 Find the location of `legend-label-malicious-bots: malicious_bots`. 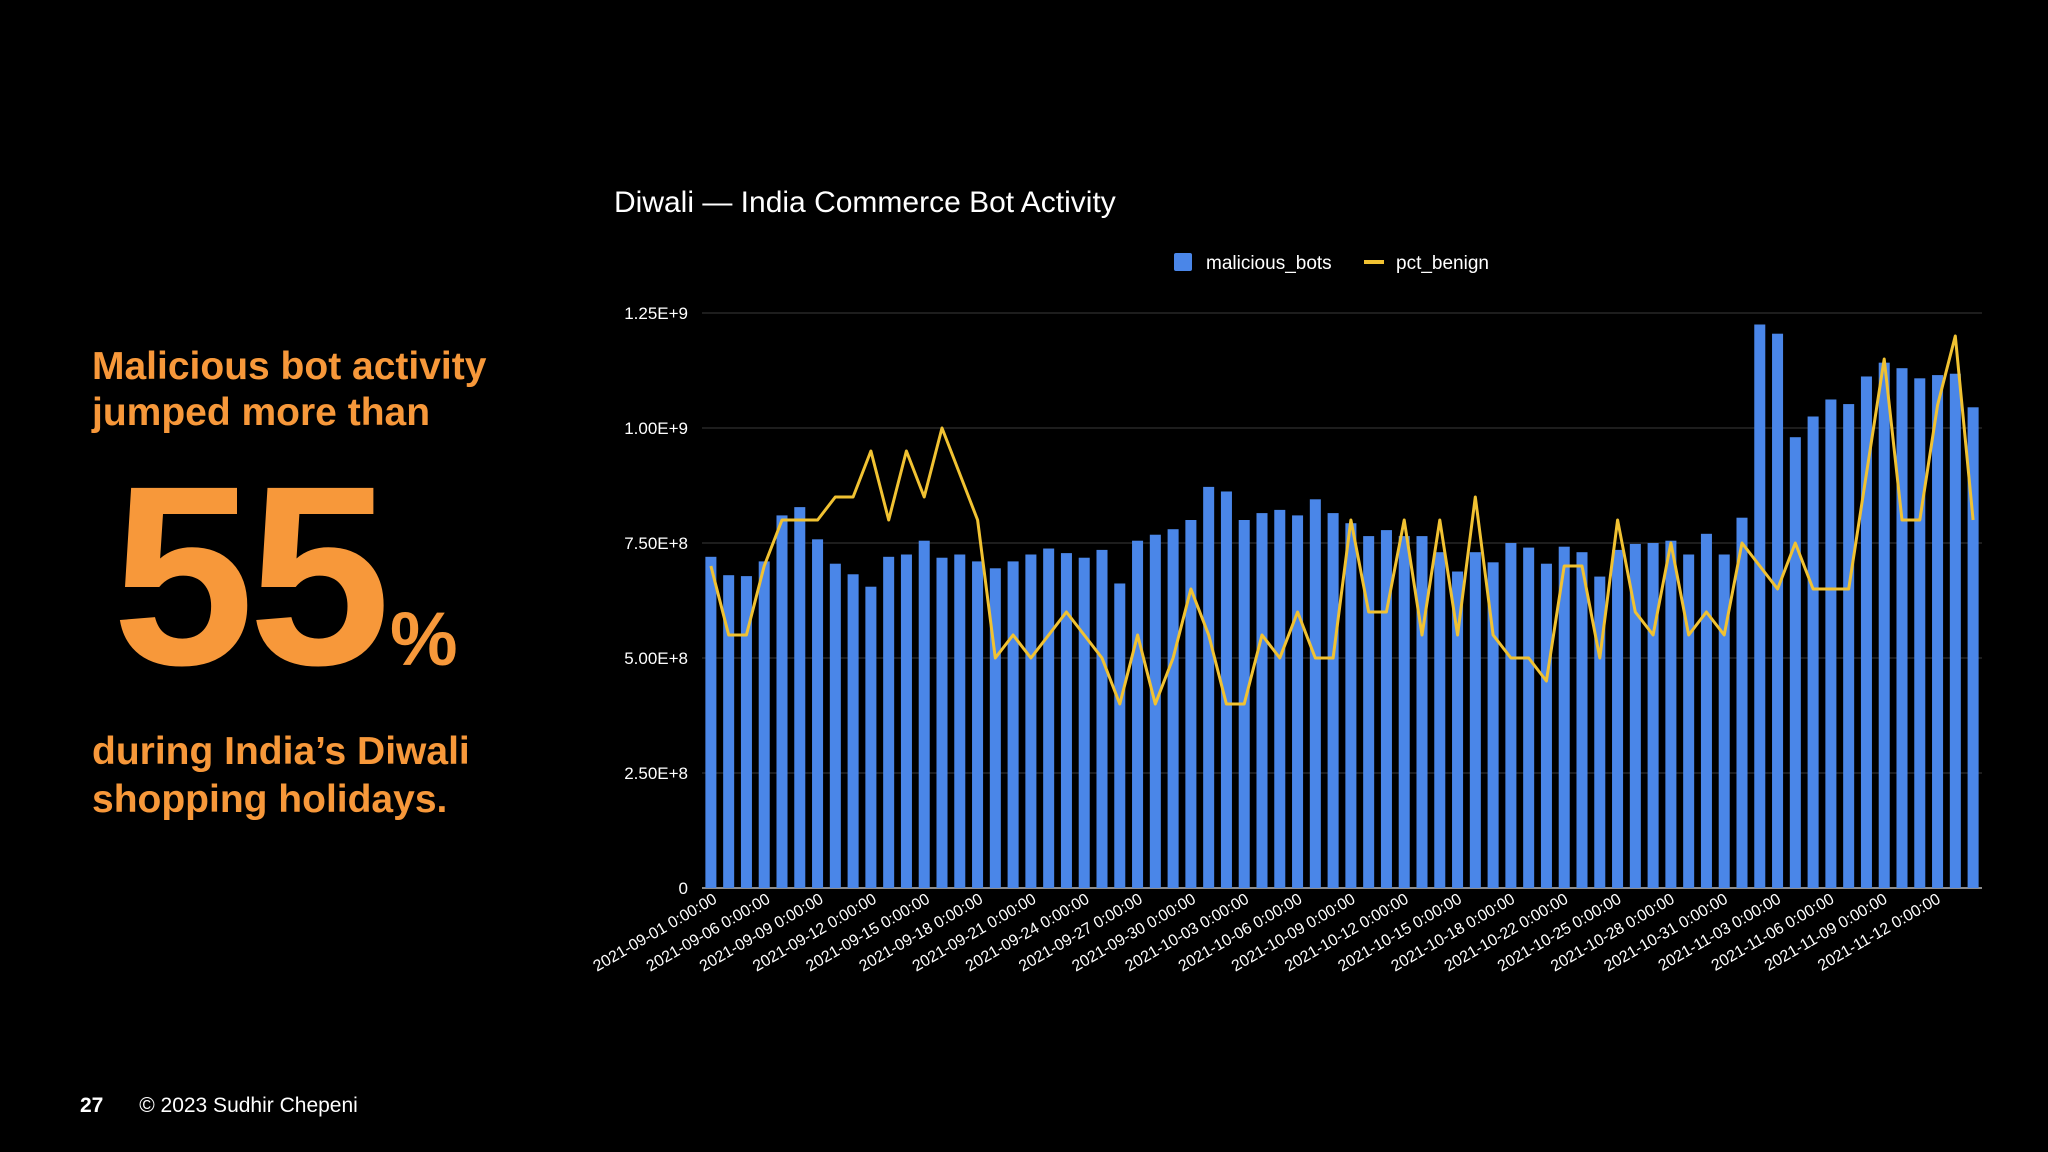

legend-label-malicious-bots: malicious_bots is located at coordinates (1269, 263).